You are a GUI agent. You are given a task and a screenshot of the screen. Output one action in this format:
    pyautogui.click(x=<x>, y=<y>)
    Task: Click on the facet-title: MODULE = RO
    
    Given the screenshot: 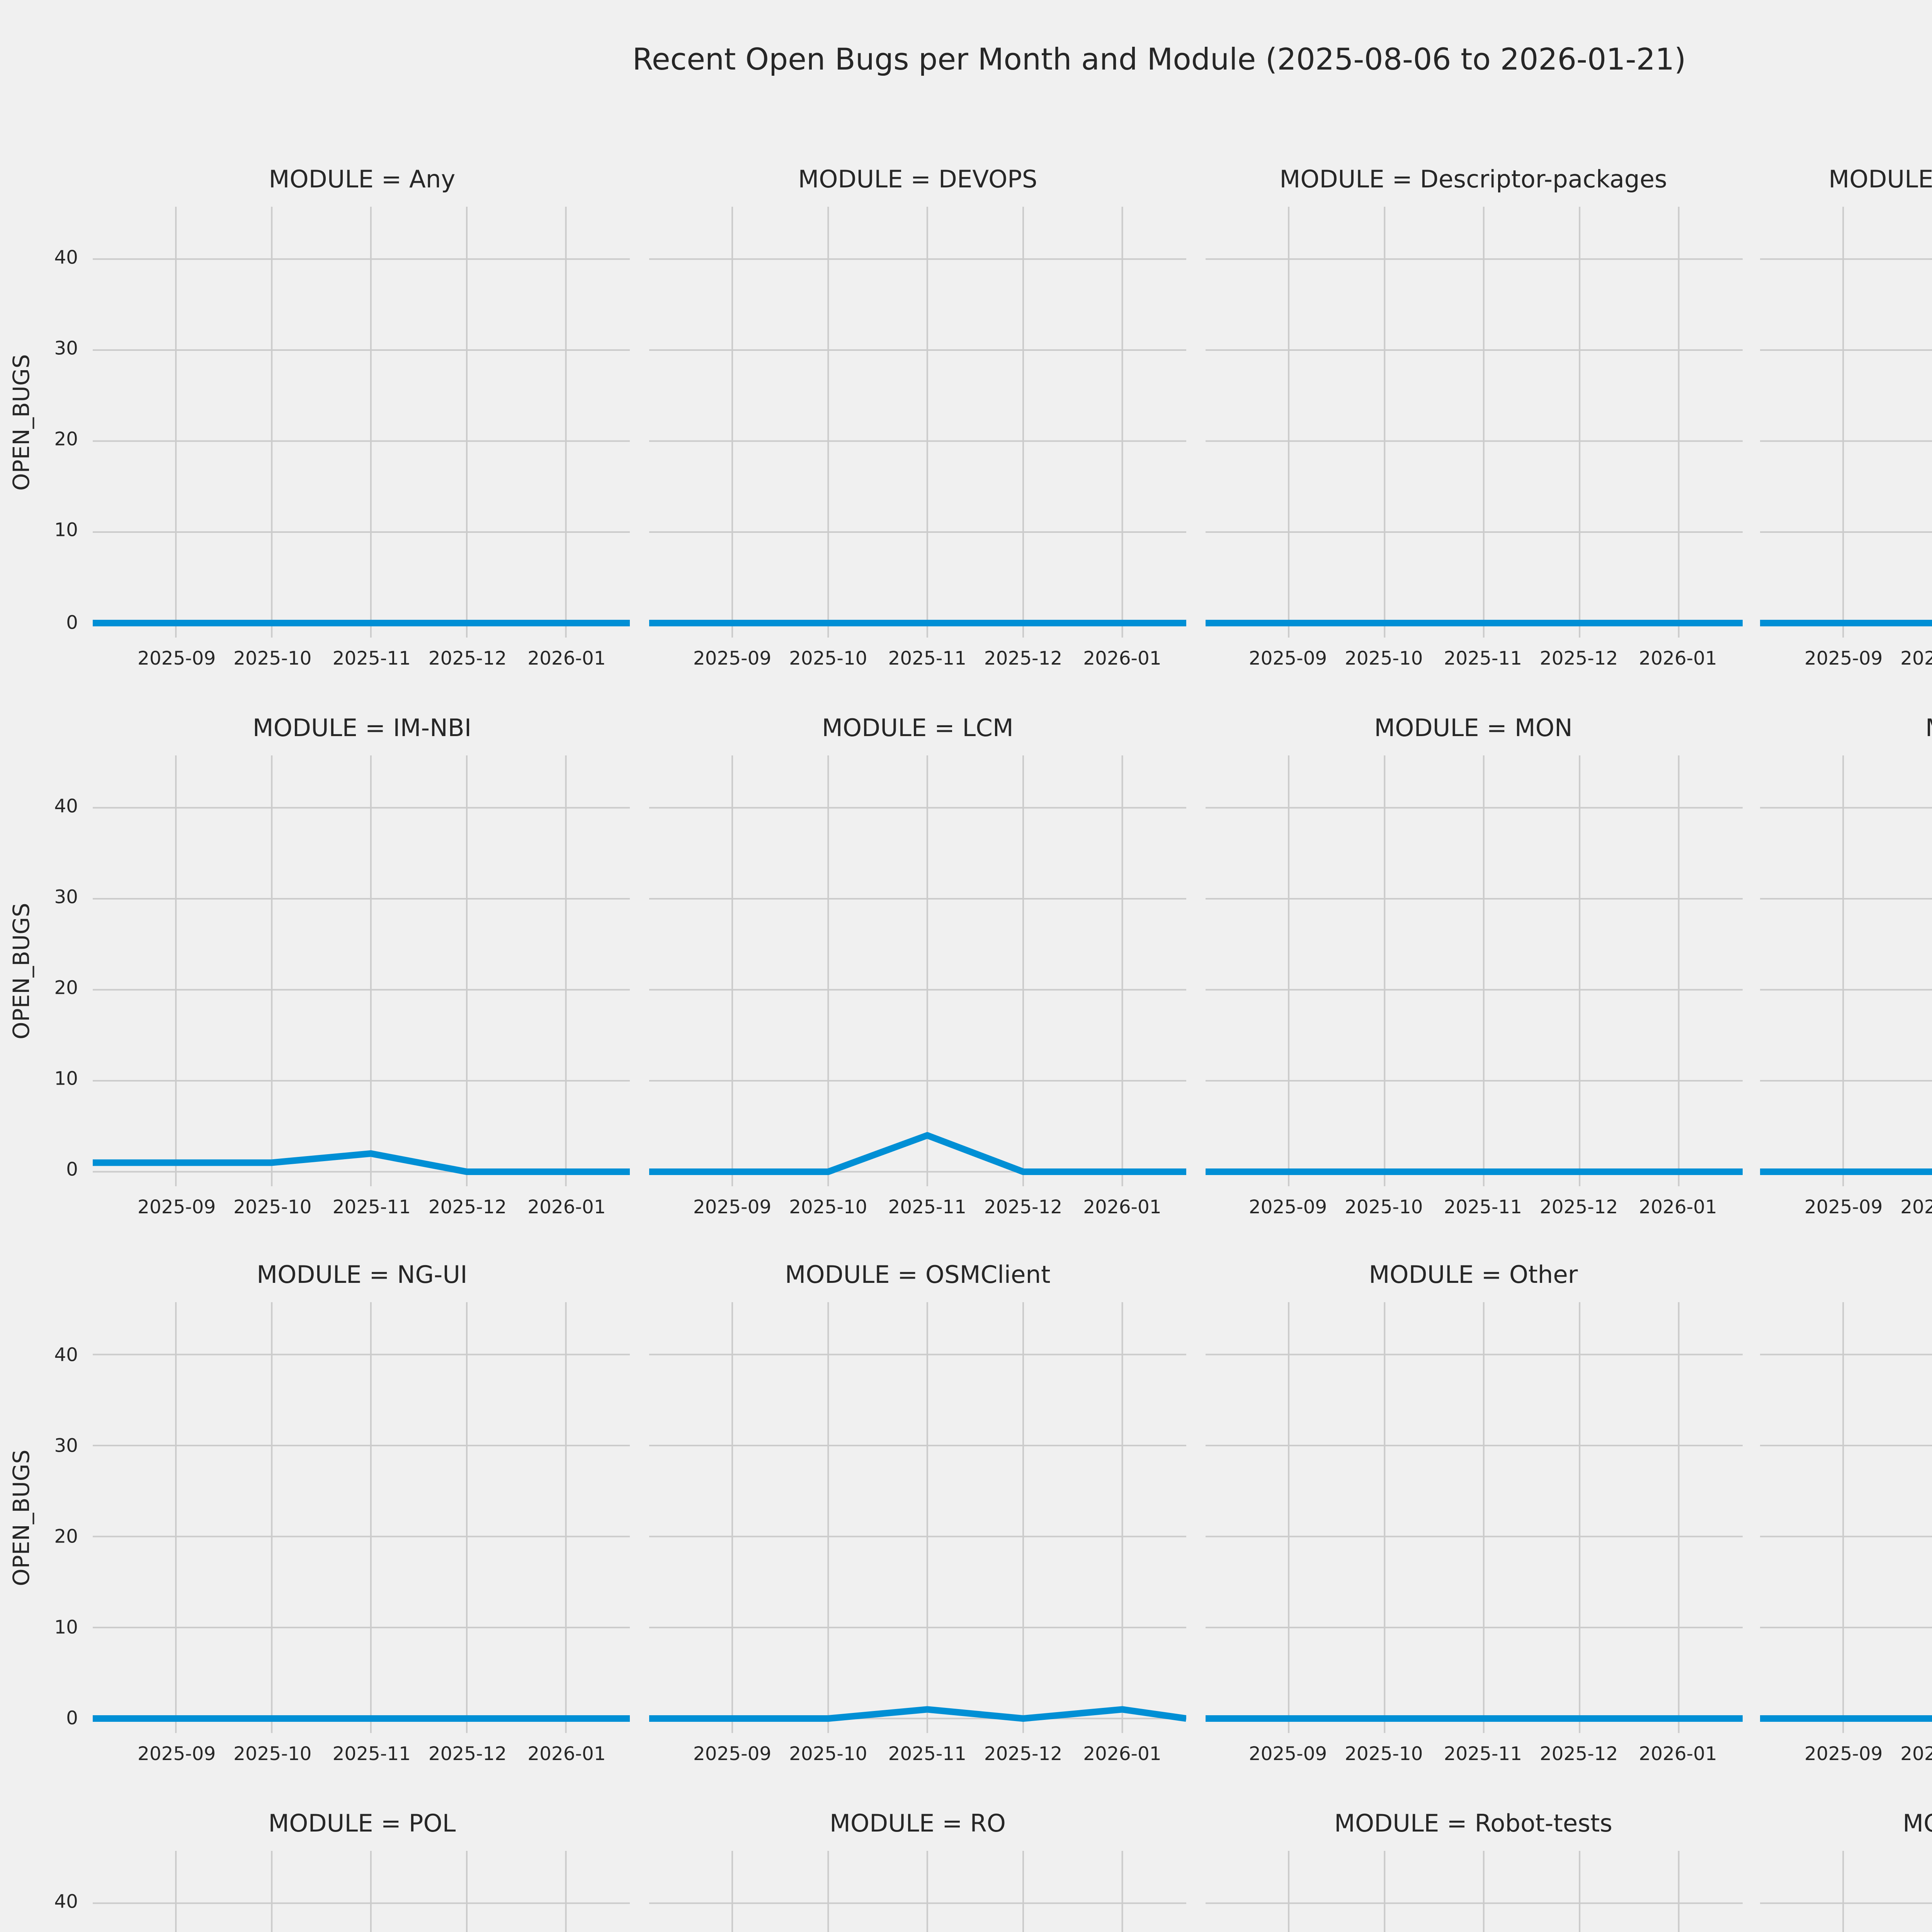 What is the action you would take?
    pyautogui.click(x=918, y=1823)
    